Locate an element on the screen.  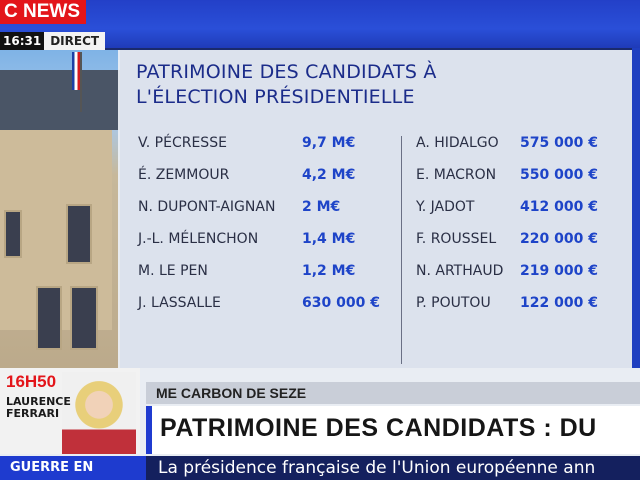
french-flag-icon is located at coordinates (76, 71).